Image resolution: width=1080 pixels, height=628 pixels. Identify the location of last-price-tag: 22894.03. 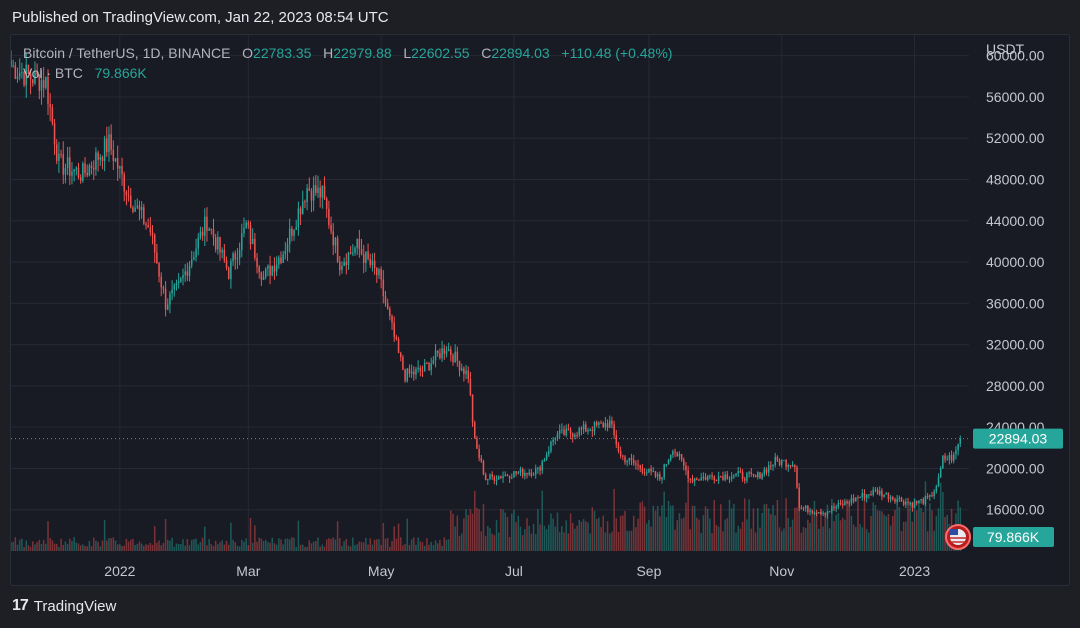
(1018, 438).